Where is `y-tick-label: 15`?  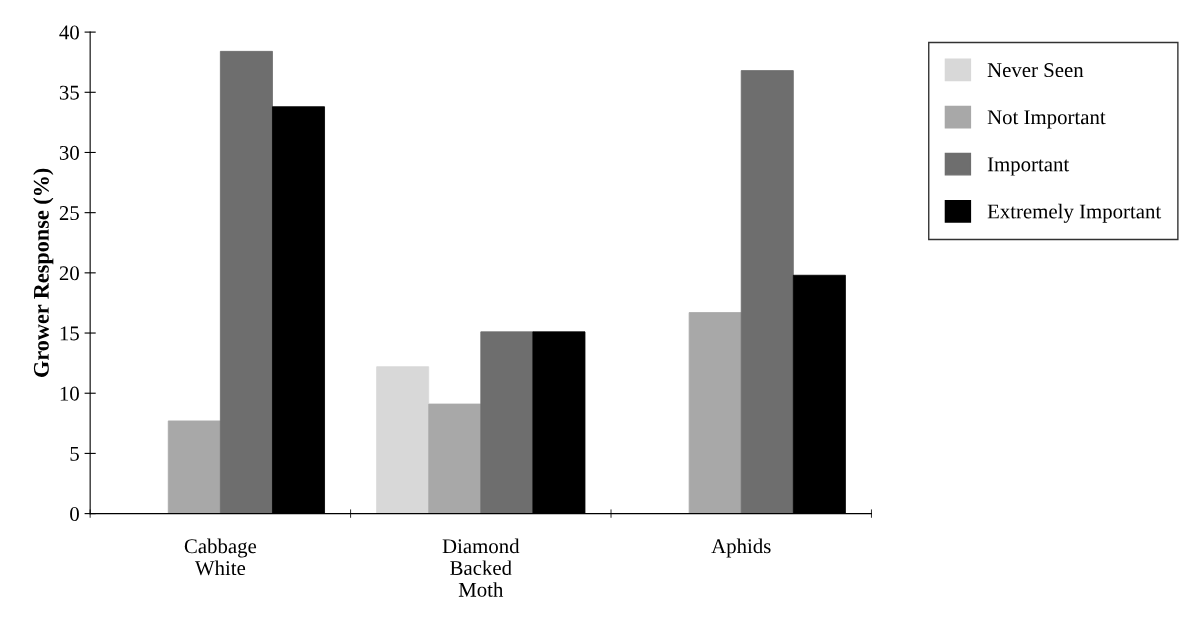
y-tick-label: 15 is located at coordinates (69, 333).